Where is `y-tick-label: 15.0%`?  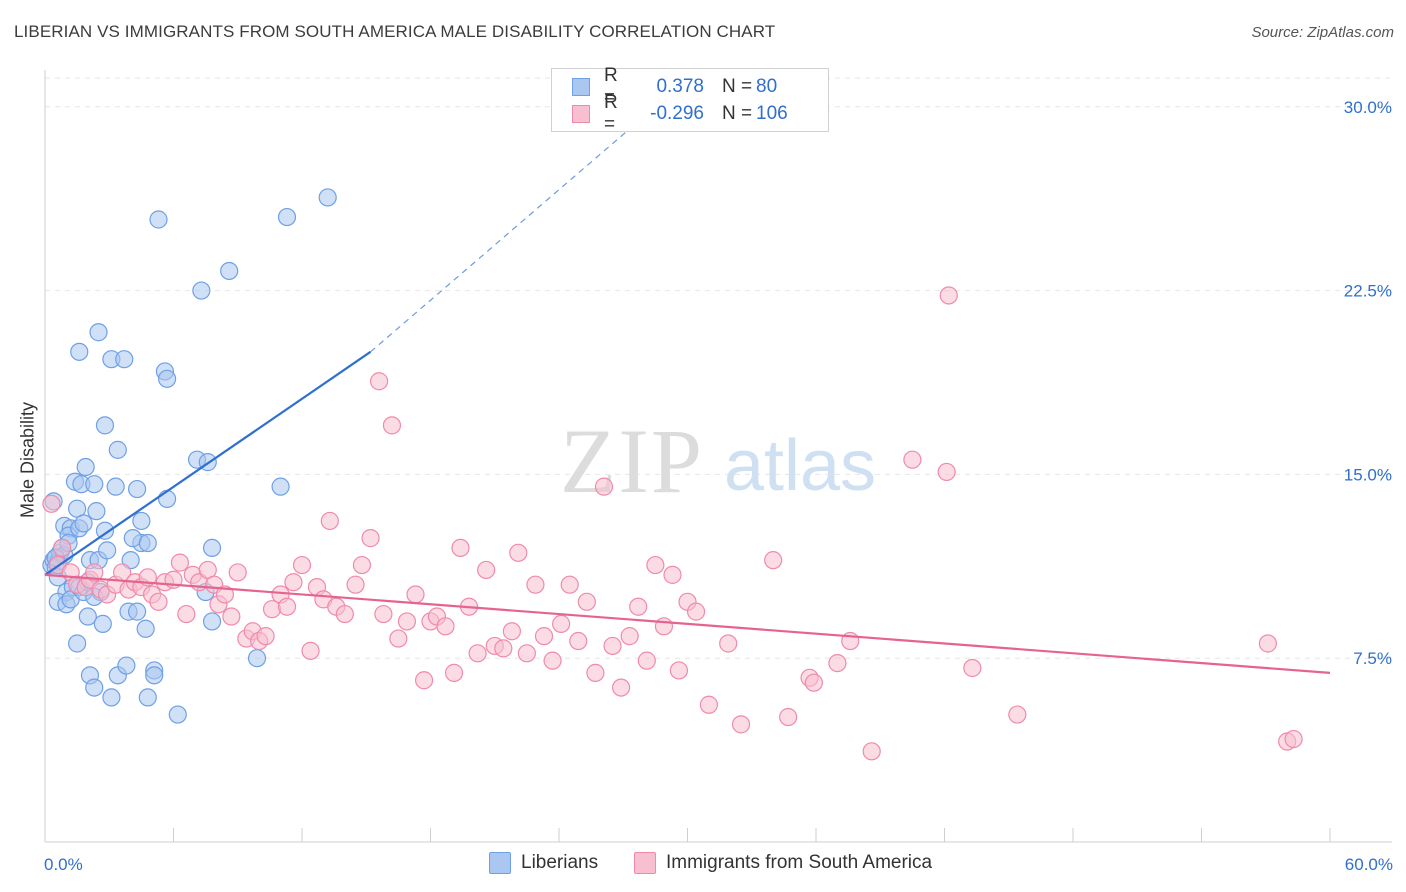 y-tick-label: 15.0% is located at coordinates (1368, 474).